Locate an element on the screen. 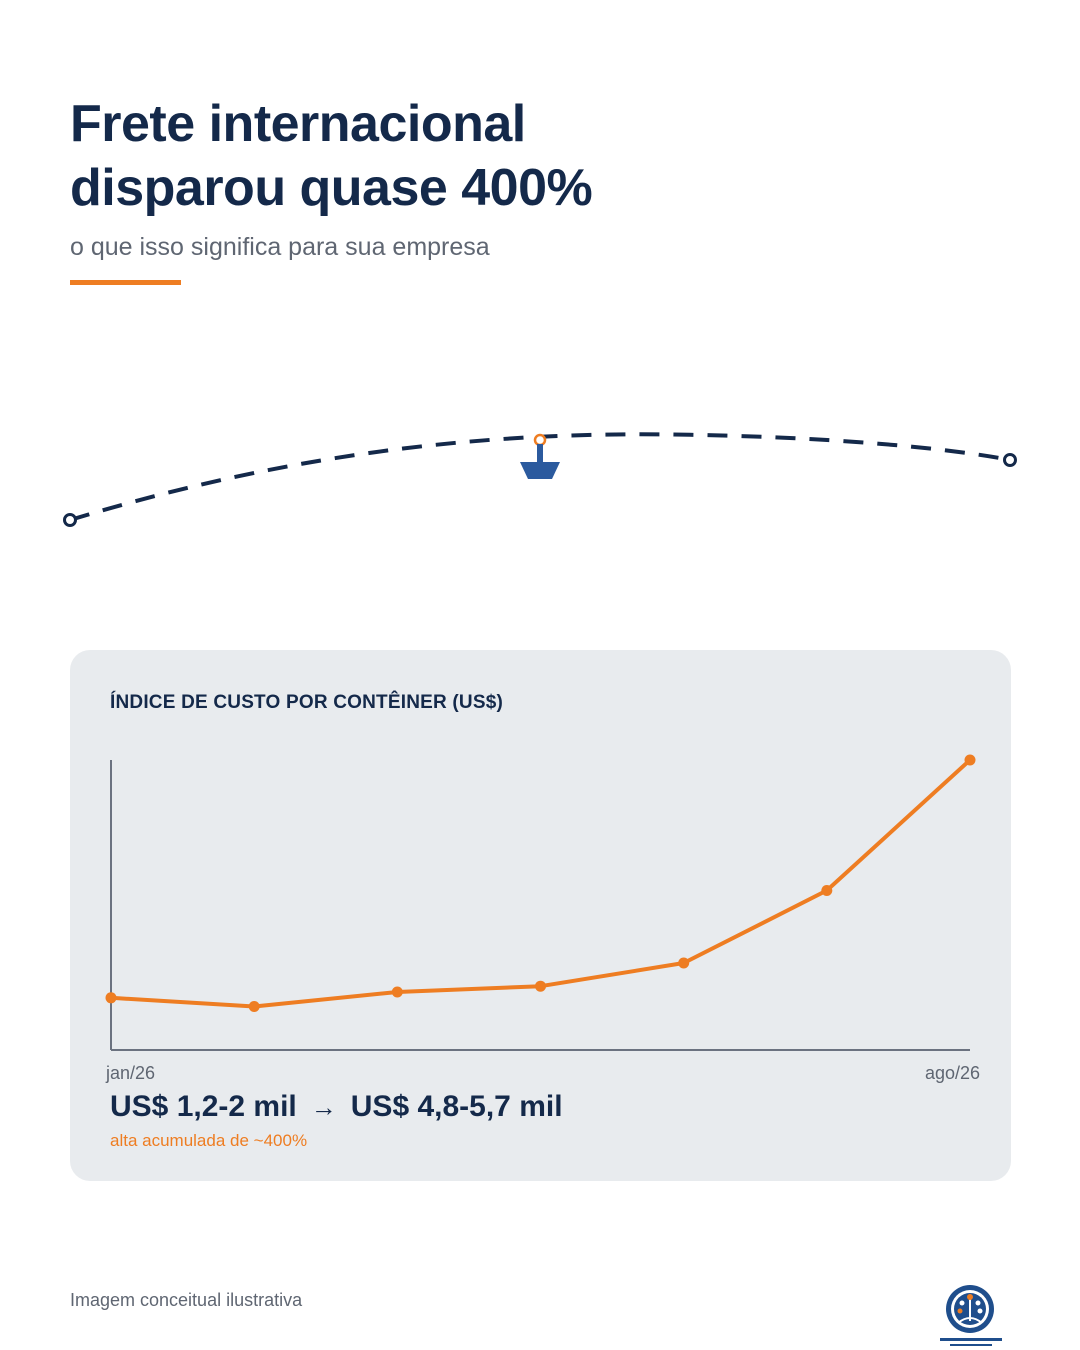  route-dashed-line is located at coordinates (540, 477).